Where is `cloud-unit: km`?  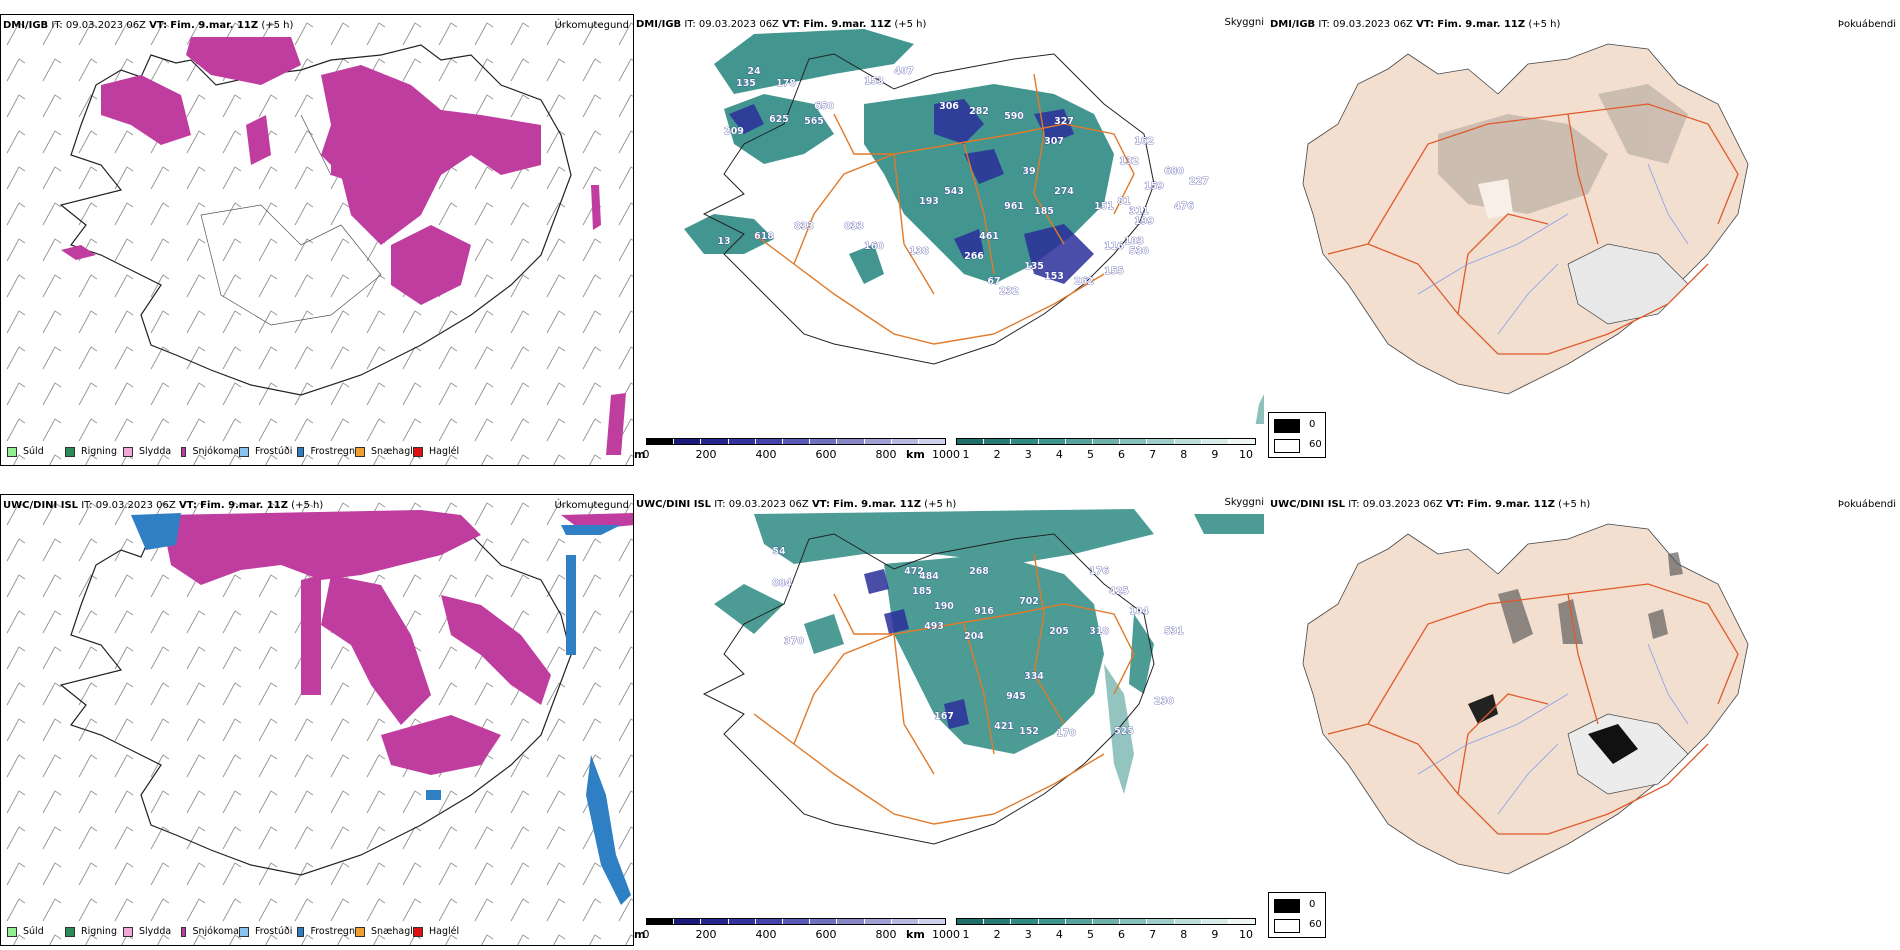 cloud-unit: km is located at coordinates (915, 454).